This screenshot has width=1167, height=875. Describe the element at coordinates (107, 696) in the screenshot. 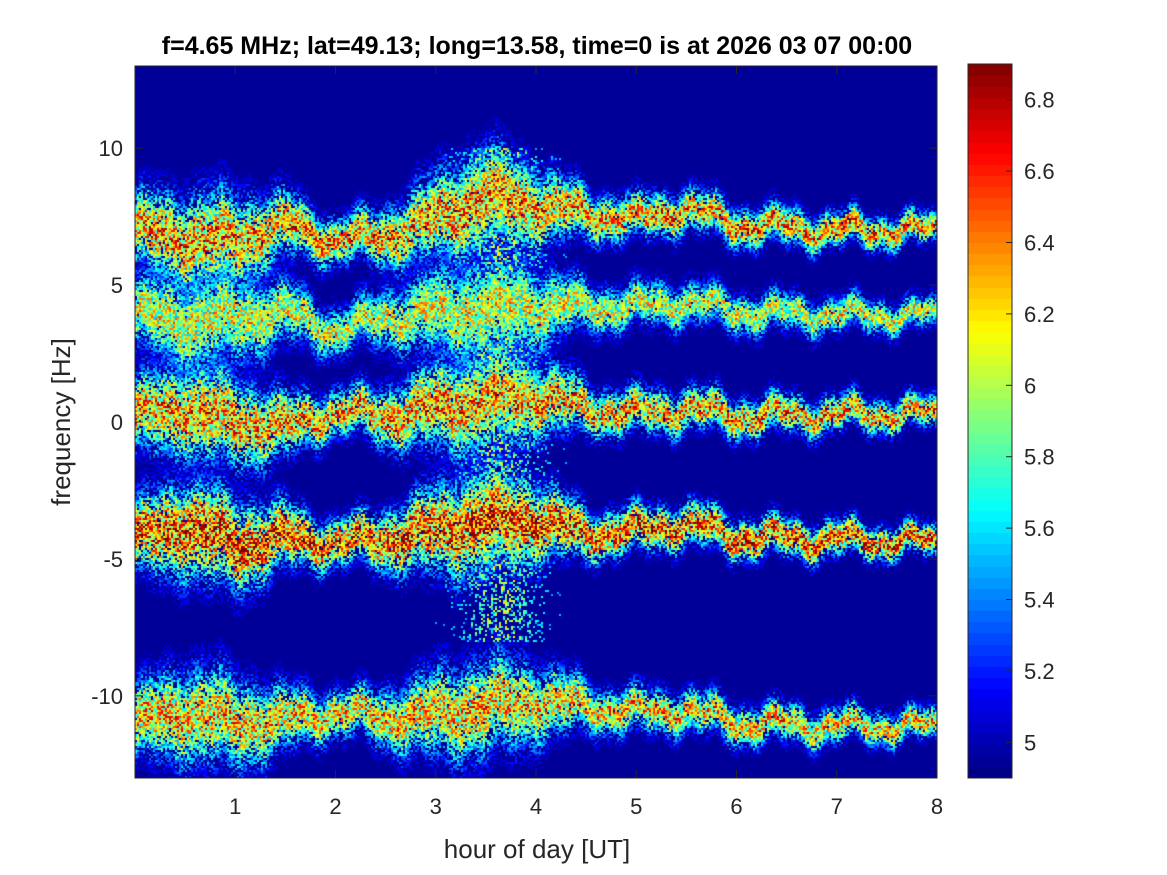

I see `y-tick-label: -10` at that location.